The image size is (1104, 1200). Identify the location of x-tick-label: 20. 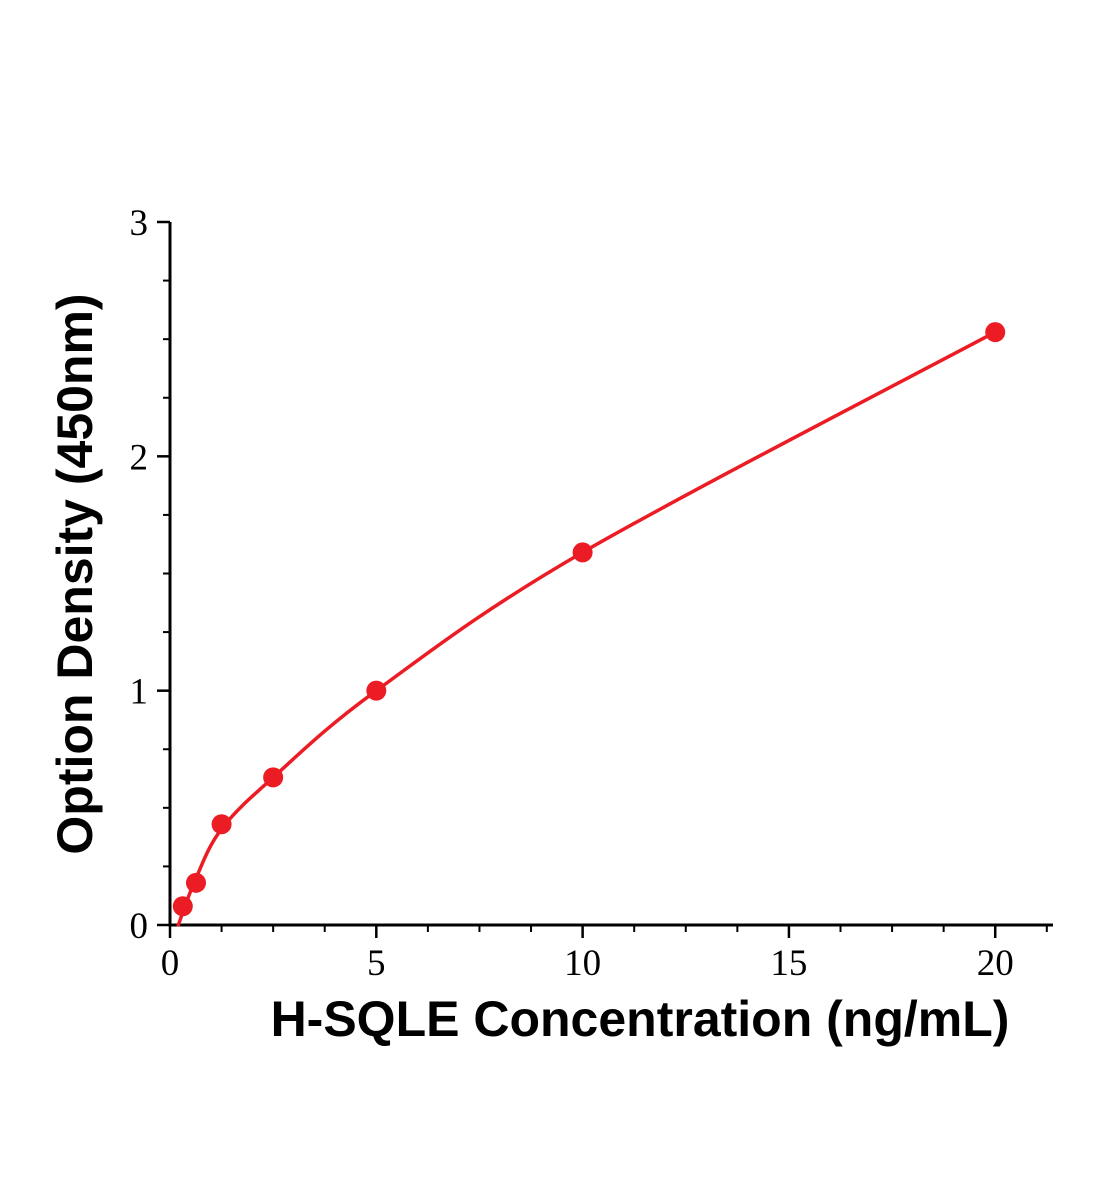
(995, 963).